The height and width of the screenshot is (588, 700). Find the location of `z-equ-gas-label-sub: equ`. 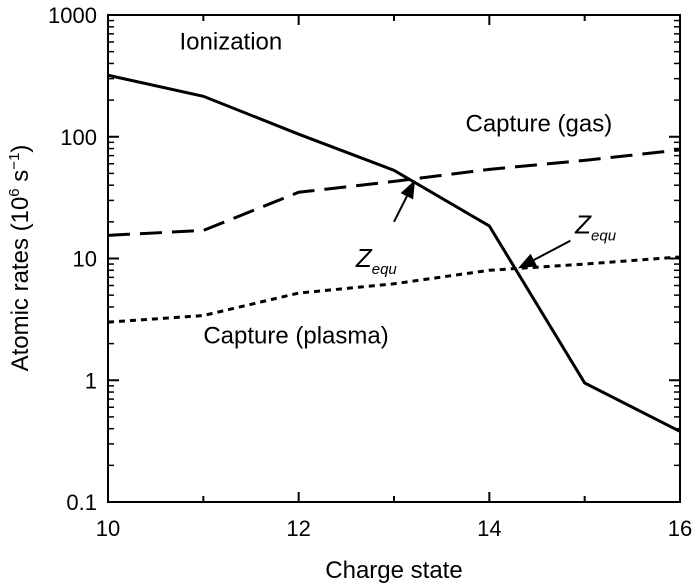

z-equ-gas-label-sub: equ is located at coordinates (385, 269).